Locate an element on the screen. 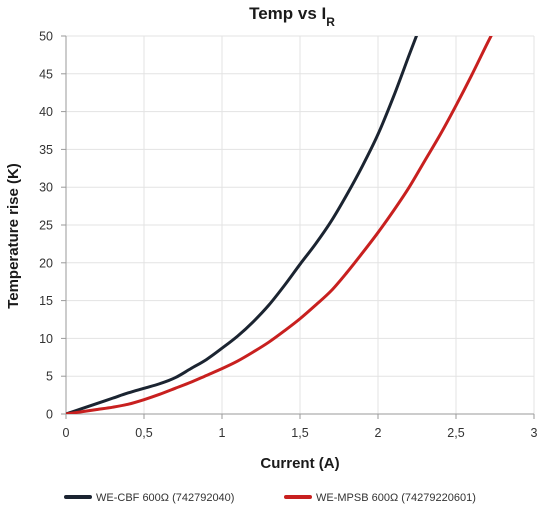  y-axis-label: Temperature rise (K) is located at coordinates (13, 236).